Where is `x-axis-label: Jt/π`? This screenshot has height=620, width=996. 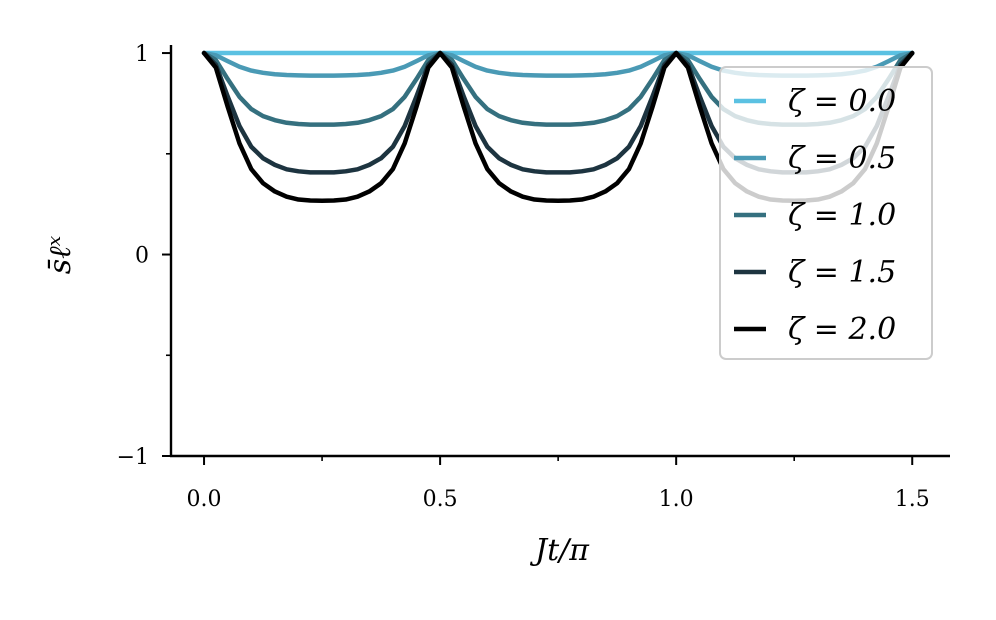
x-axis-label: Jt/π is located at coordinates (559, 550).